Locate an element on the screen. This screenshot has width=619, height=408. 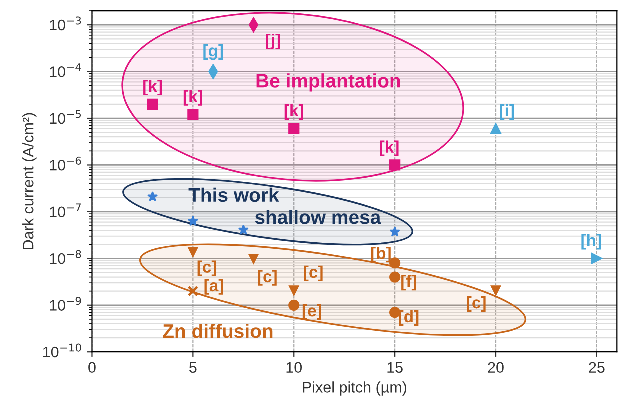
x-tick-label: 5 is located at coordinates (193, 368).